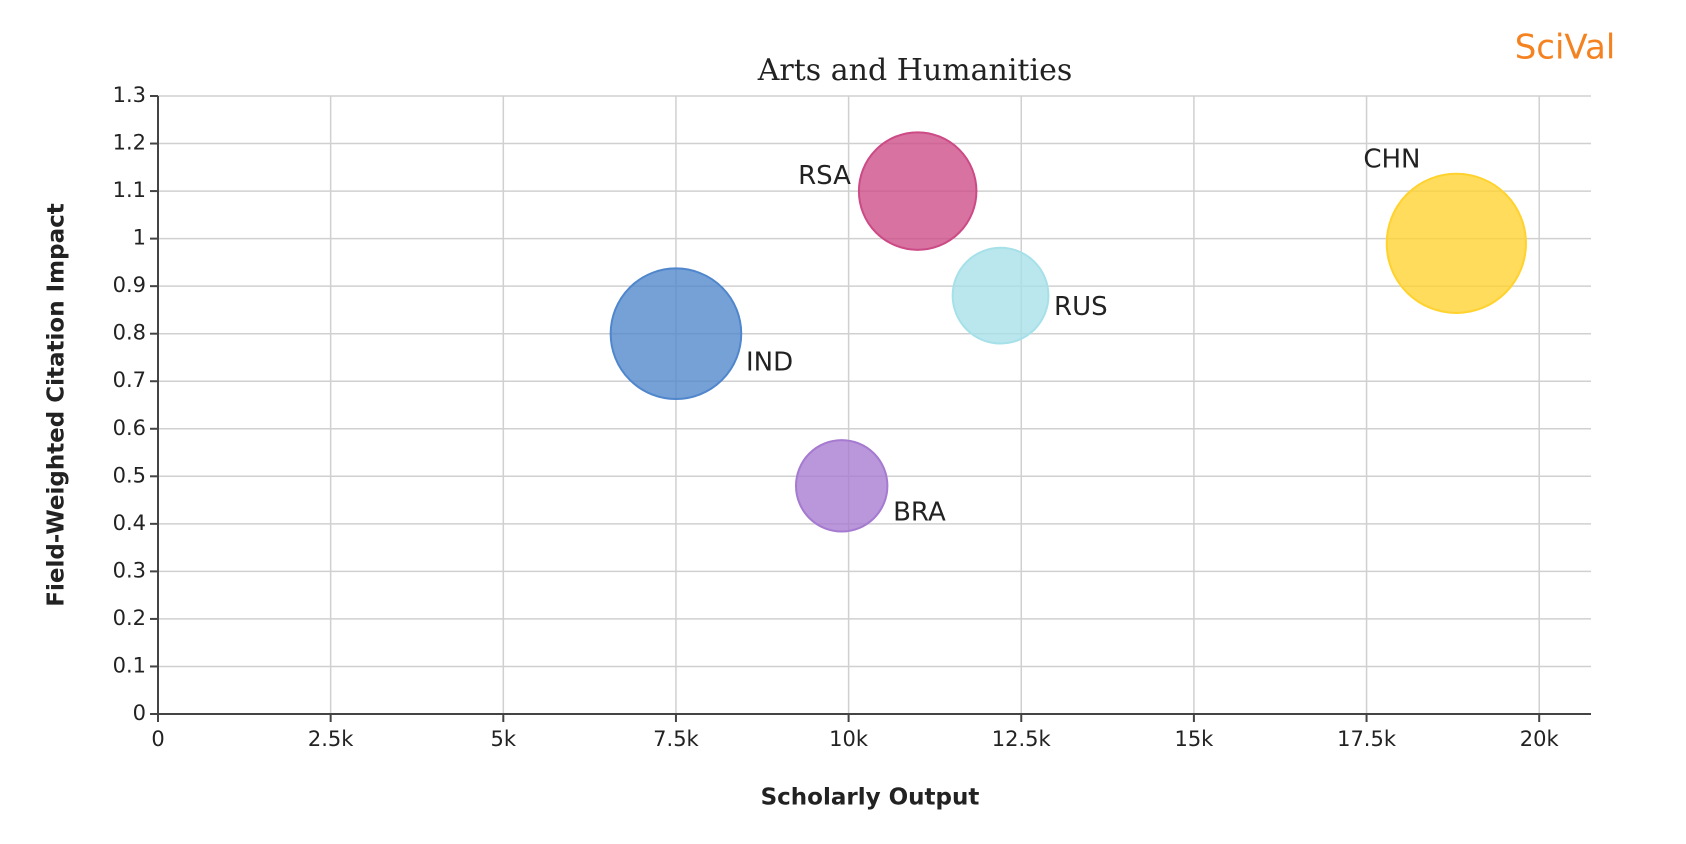 The width and height of the screenshot is (1686, 844). What do you see at coordinates (919, 513) in the screenshot?
I see `bubble-label: BRA` at bounding box center [919, 513].